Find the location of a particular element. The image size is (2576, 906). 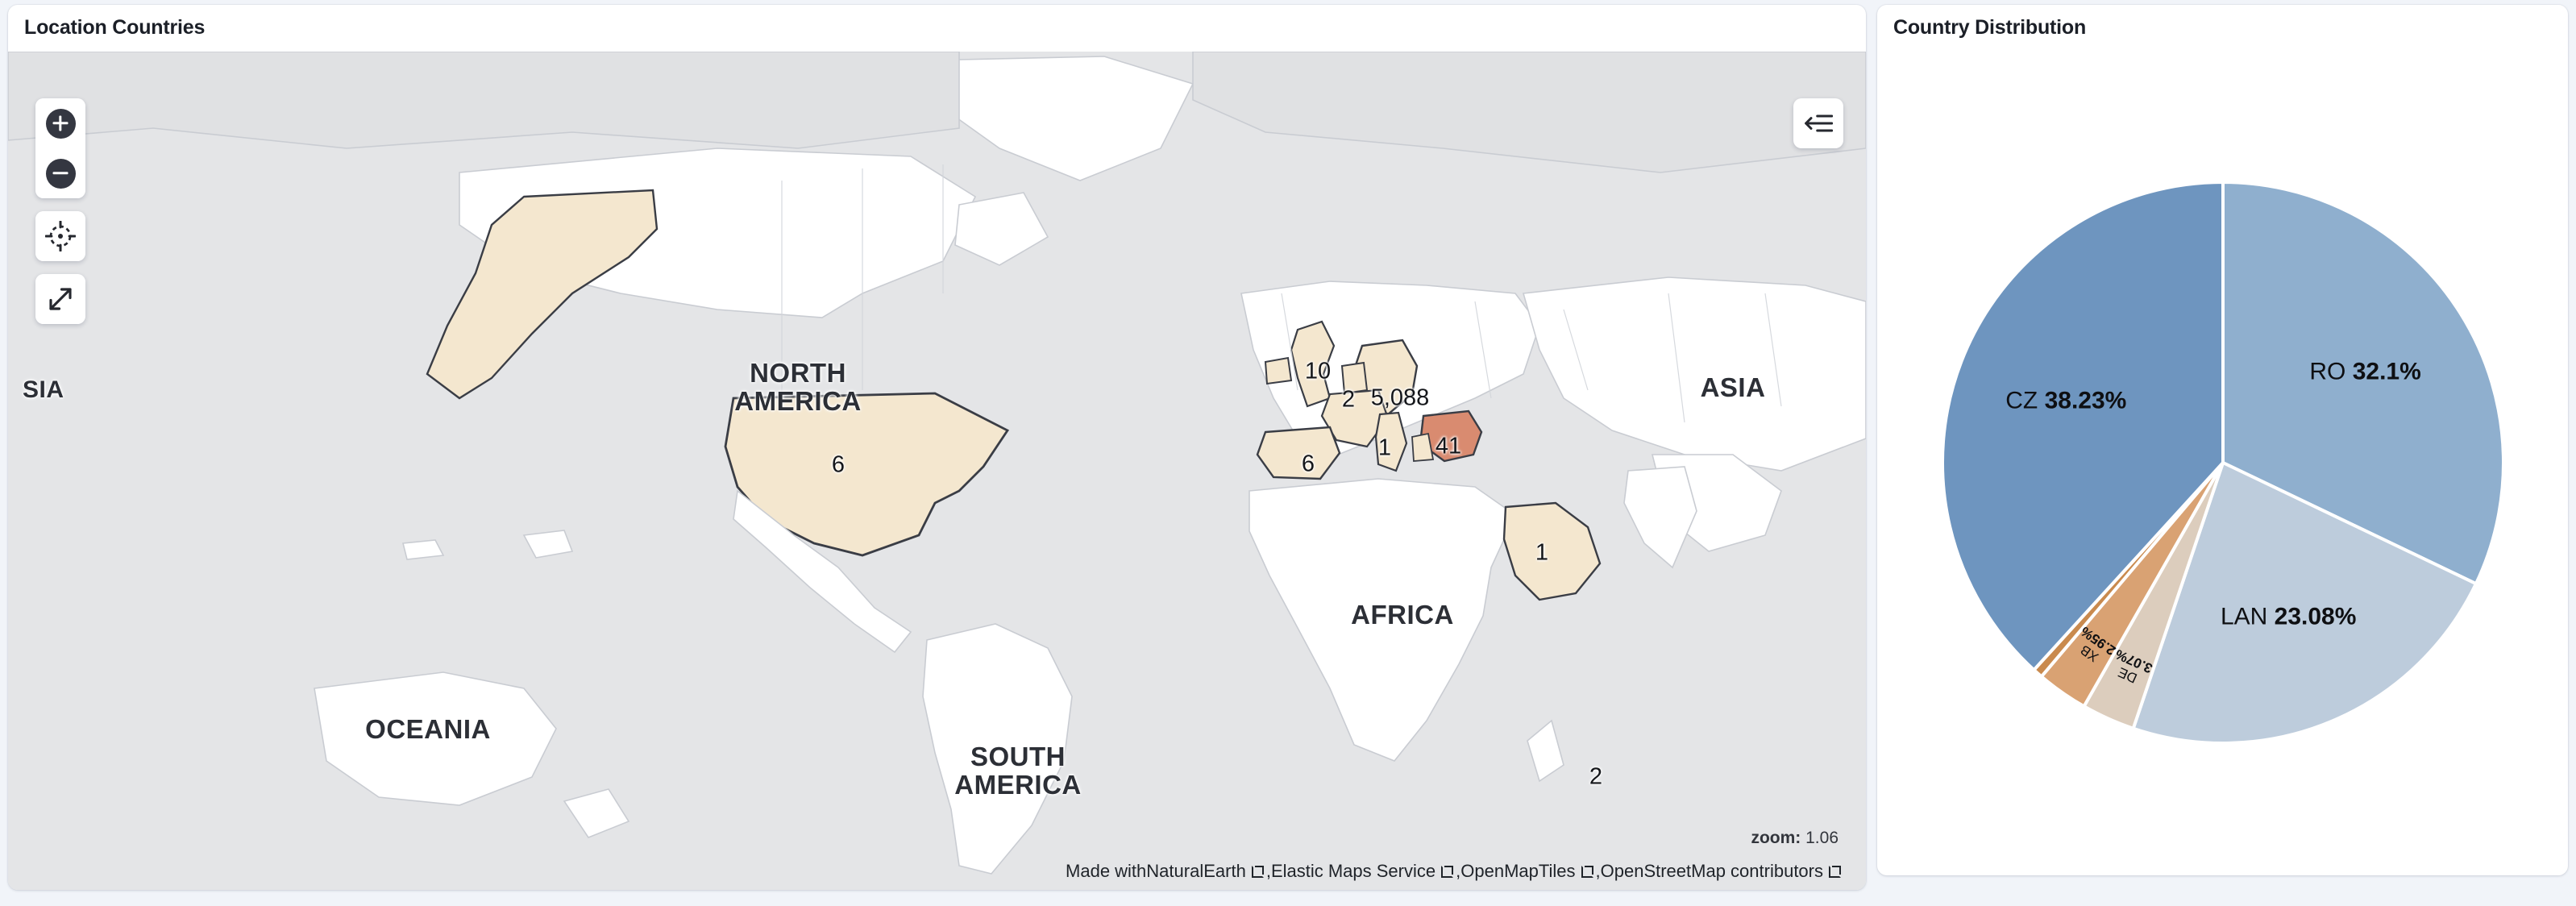

map-panel-title: Location Countries is located at coordinates (115, 27).